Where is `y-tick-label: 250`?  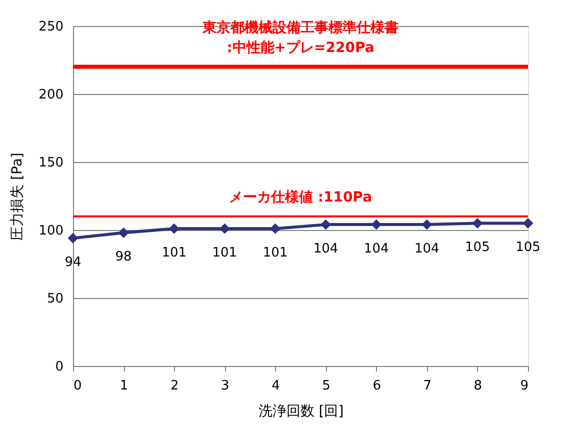 y-tick-label: 250 is located at coordinates (51, 27).